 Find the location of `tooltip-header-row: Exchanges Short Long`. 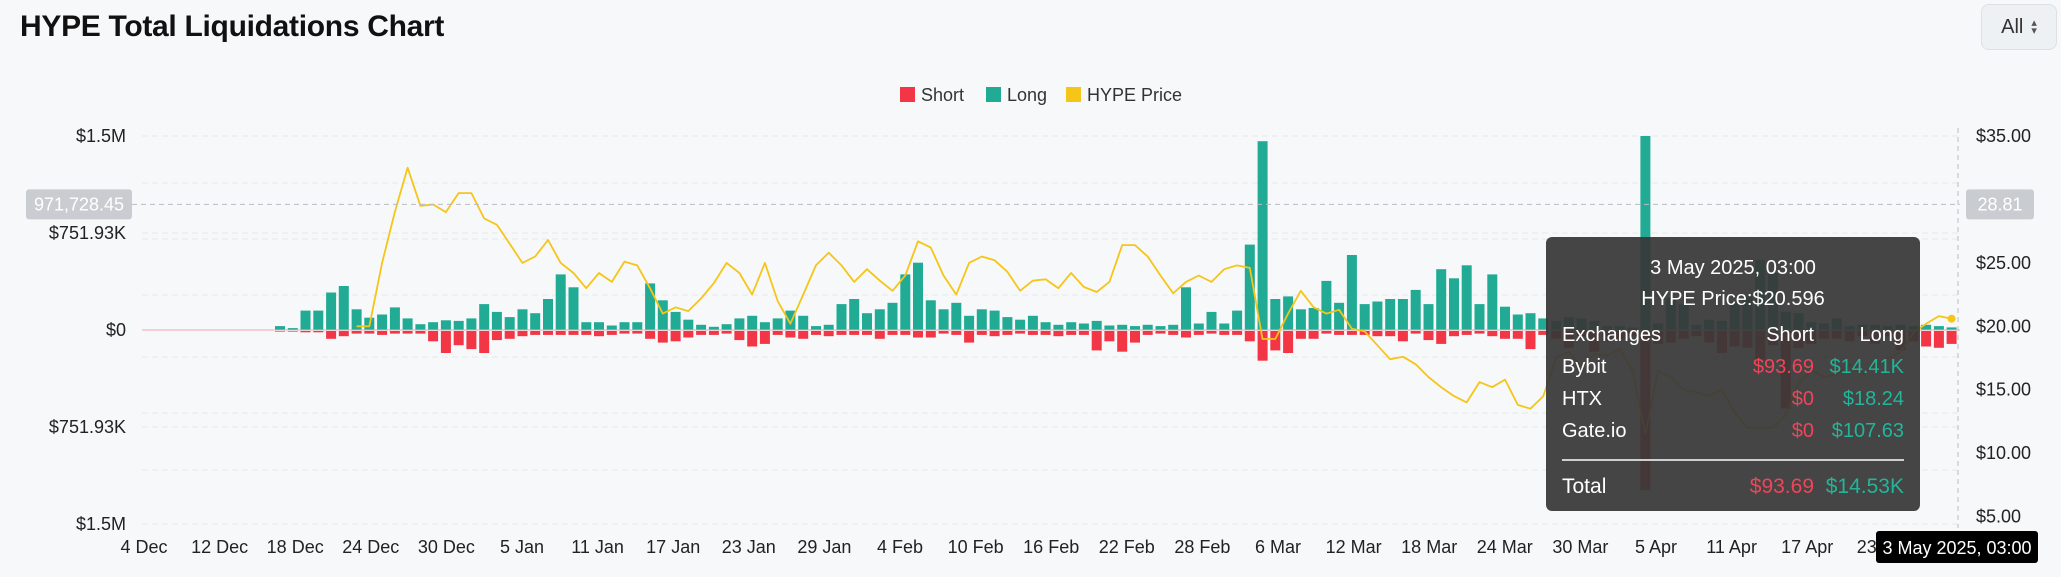

tooltip-header-row: Exchanges Short Long is located at coordinates (1733, 335).